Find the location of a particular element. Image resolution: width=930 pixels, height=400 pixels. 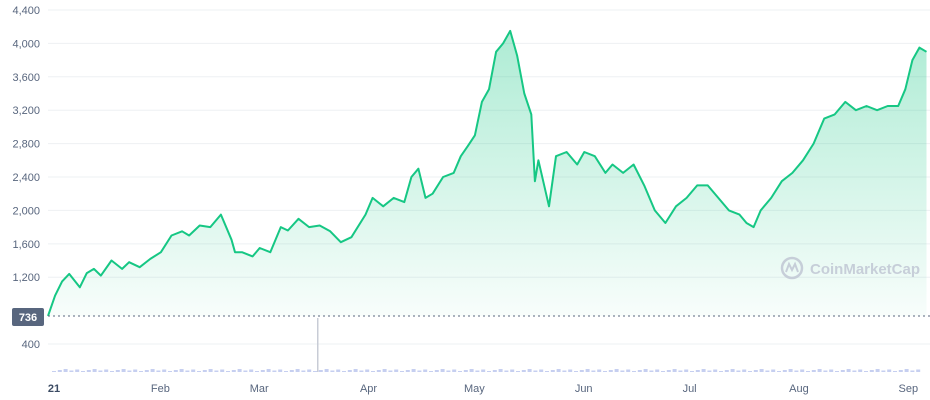

y-tick-label: 1,200 is located at coordinates (26, 278).